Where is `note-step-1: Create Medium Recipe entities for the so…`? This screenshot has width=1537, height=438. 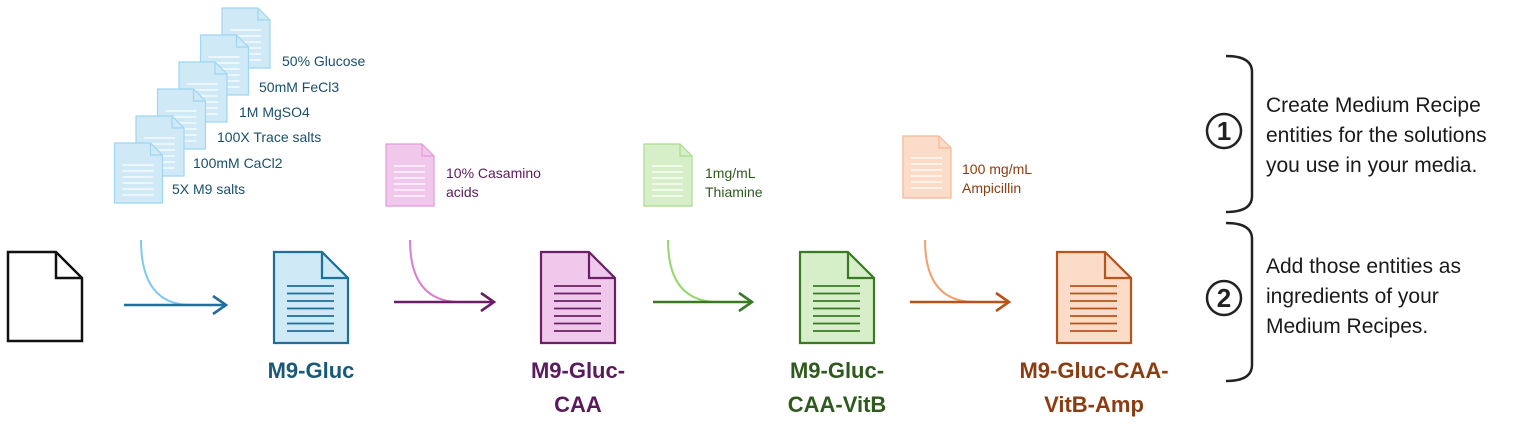
note-step-1: Create Medium Recipe entities for the so… is located at coordinates (1400, 136).